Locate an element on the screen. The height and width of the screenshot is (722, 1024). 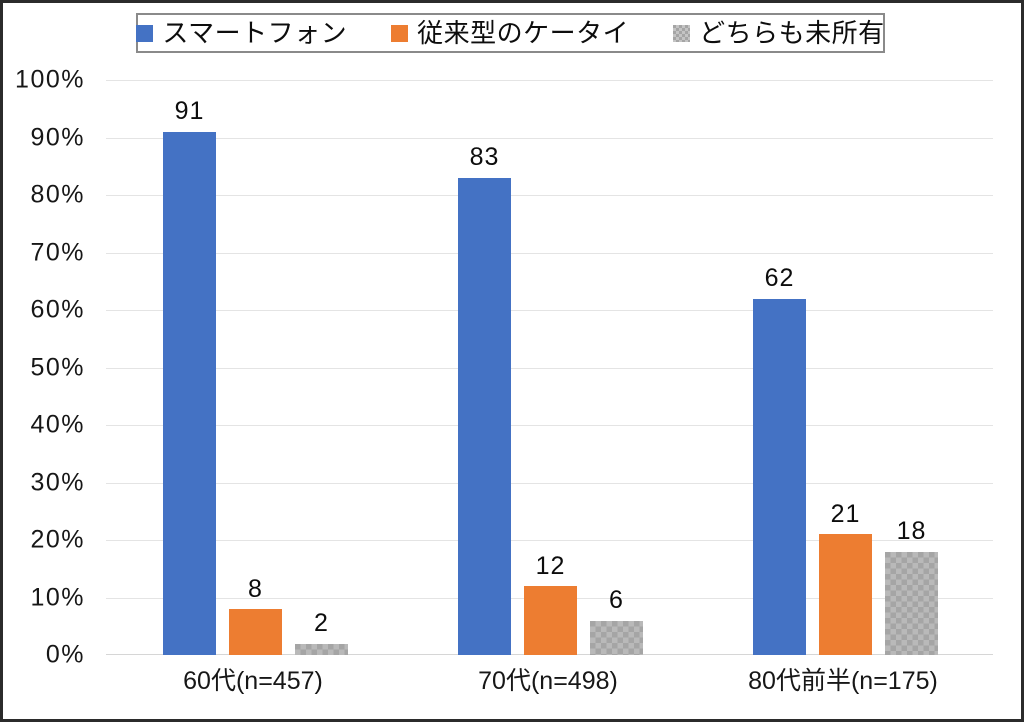
y-axis-tick-20: 20% is located at coordinates (57, 539).